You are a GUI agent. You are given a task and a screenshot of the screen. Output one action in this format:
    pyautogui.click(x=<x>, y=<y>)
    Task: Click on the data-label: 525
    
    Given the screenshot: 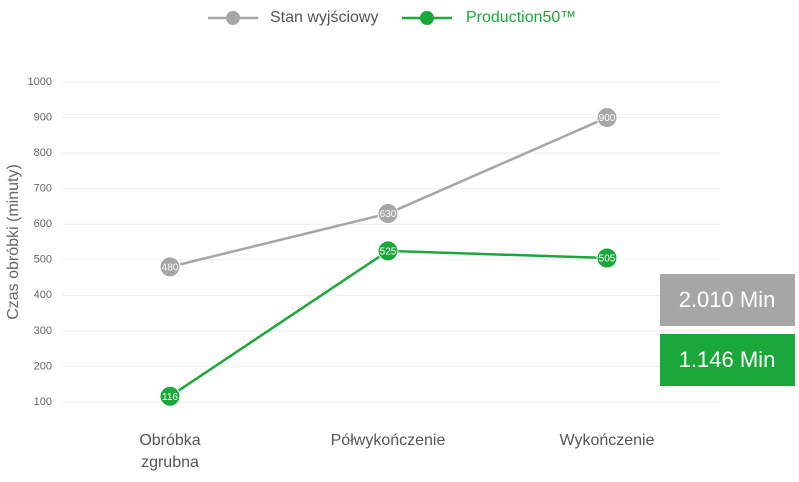 What is the action you would take?
    pyautogui.click(x=388, y=252)
    